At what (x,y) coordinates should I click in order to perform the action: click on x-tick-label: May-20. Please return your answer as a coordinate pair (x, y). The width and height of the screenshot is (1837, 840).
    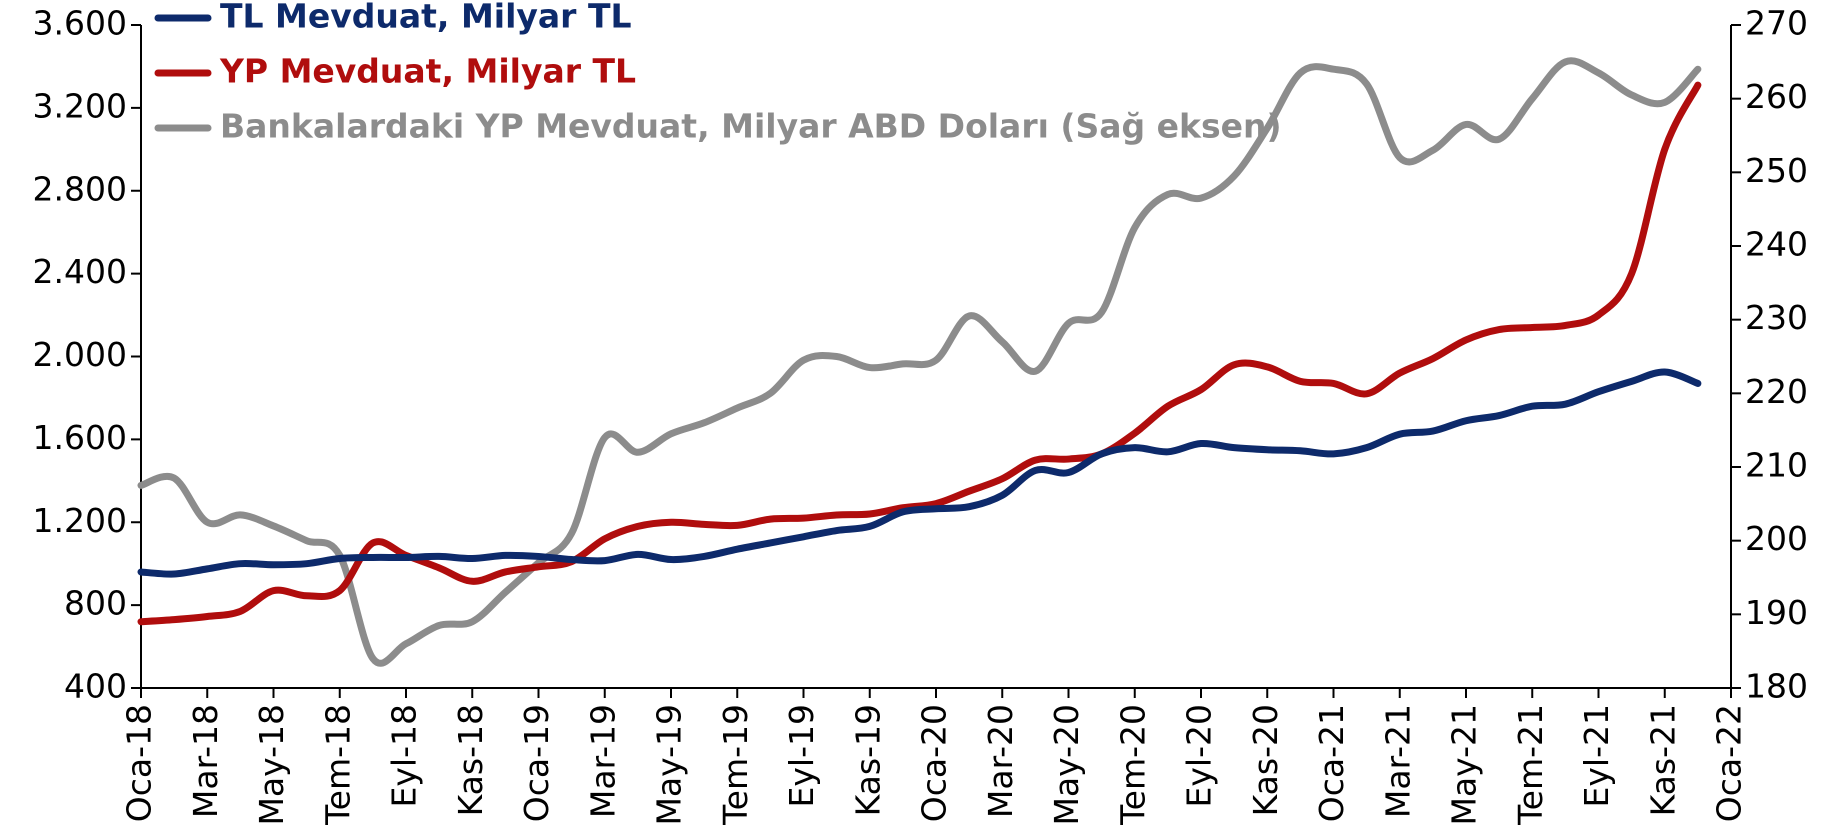
    Looking at the image, I should click on (1066, 765).